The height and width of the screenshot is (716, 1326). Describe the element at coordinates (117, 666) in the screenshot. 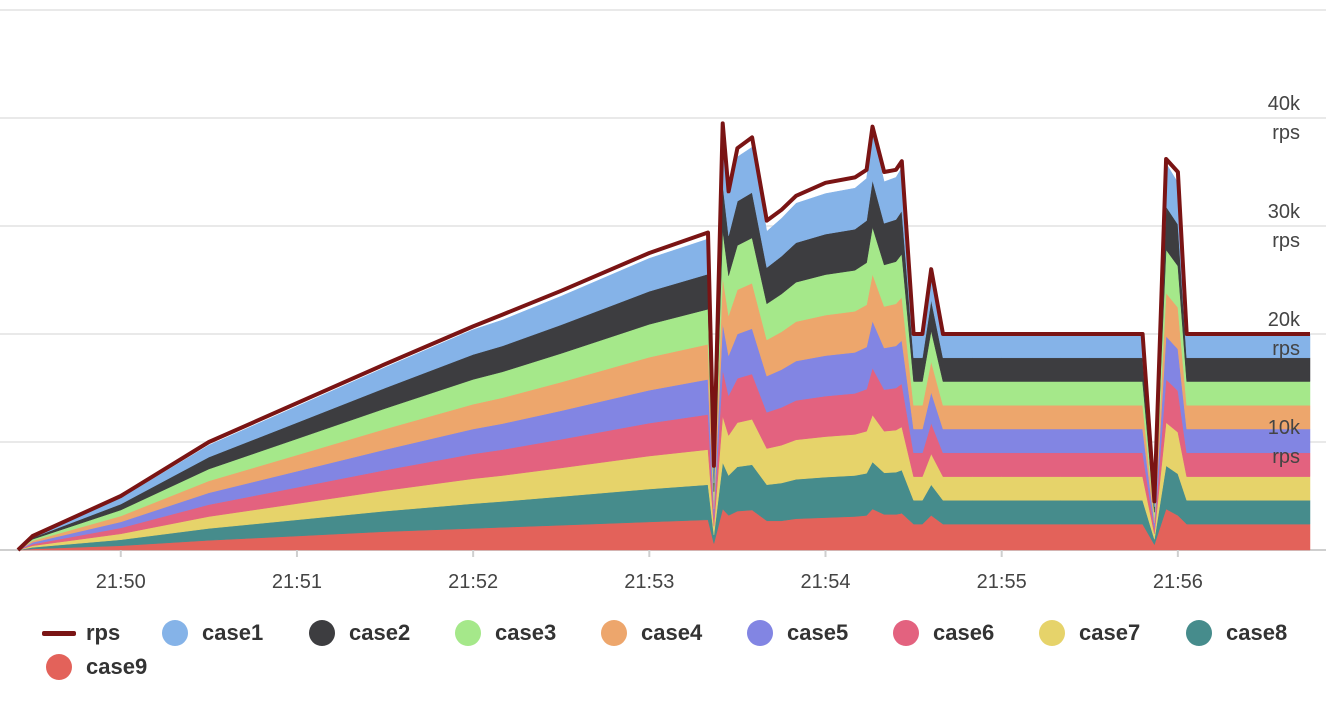

I see `legend-label: case9` at that location.